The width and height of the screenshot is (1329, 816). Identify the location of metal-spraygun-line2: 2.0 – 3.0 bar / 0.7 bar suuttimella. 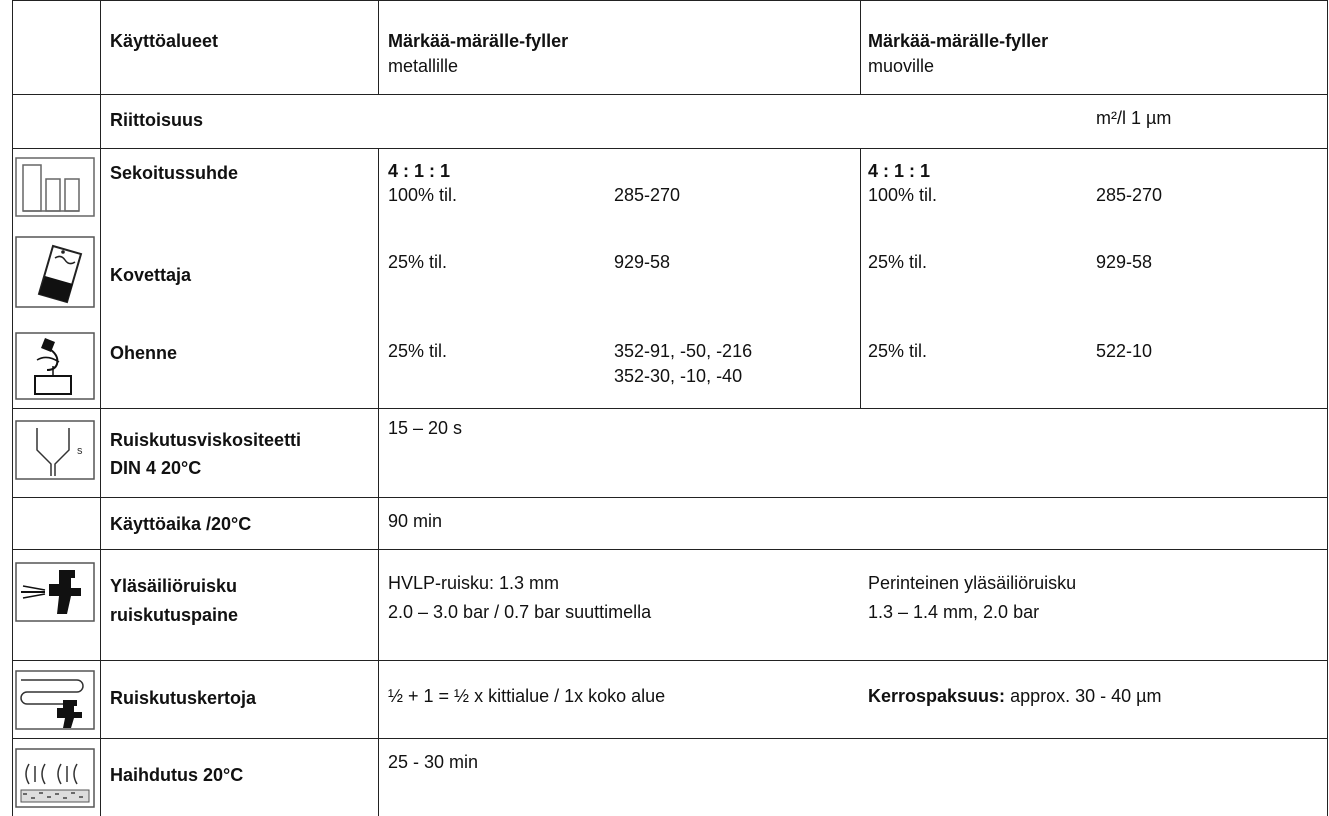
(520, 612).